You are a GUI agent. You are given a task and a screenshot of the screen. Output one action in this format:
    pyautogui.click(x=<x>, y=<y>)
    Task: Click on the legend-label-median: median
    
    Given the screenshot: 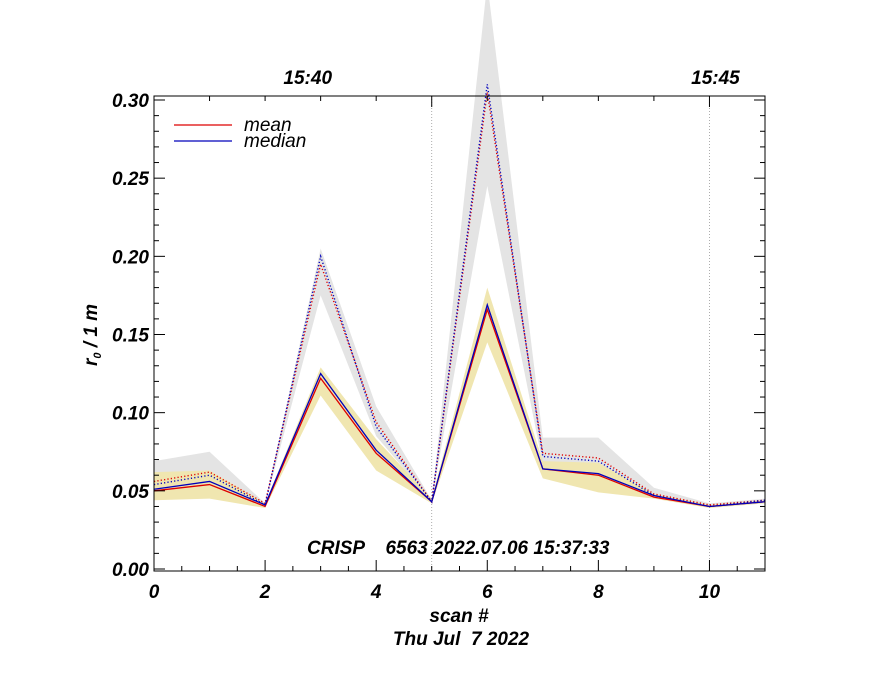 What is the action you would take?
    pyautogui.click(x=275, y=141)
    